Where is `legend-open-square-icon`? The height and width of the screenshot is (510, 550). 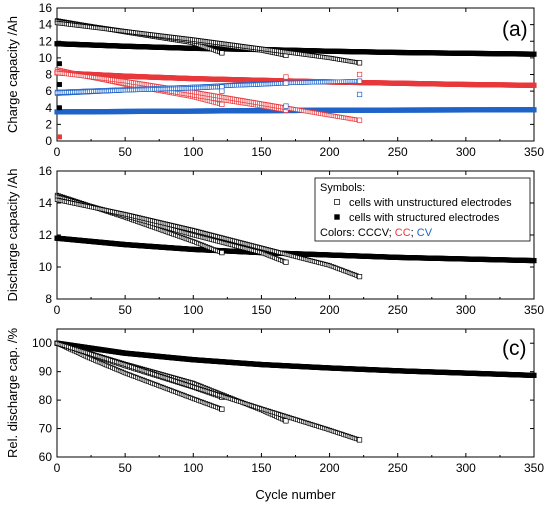 legend-open-square-icon is located at coordinates (337, 202).